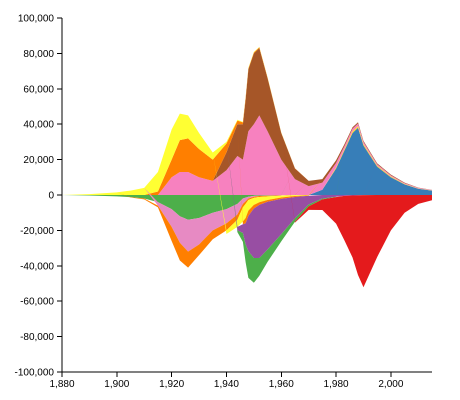  Describe the element at coordinates (35, 373) in the screenshot. I see `y-tick-label: -100,000` at that location.